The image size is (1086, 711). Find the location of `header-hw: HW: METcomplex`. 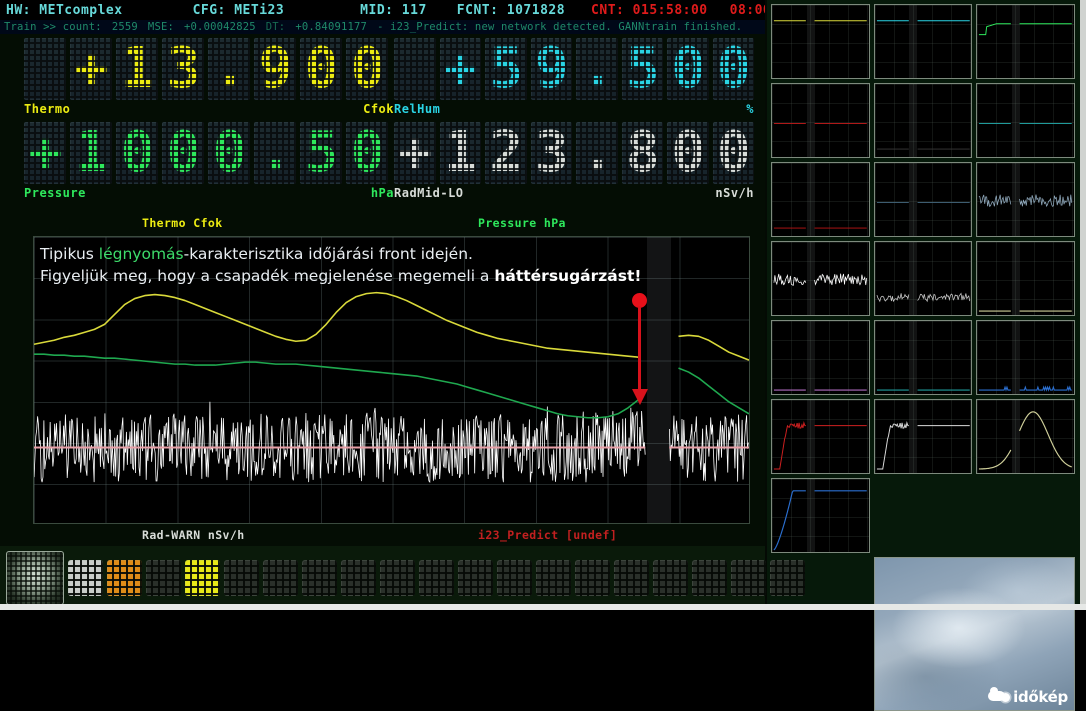

header-hw: HW: METcomplex is located at coordinates (64, 10).